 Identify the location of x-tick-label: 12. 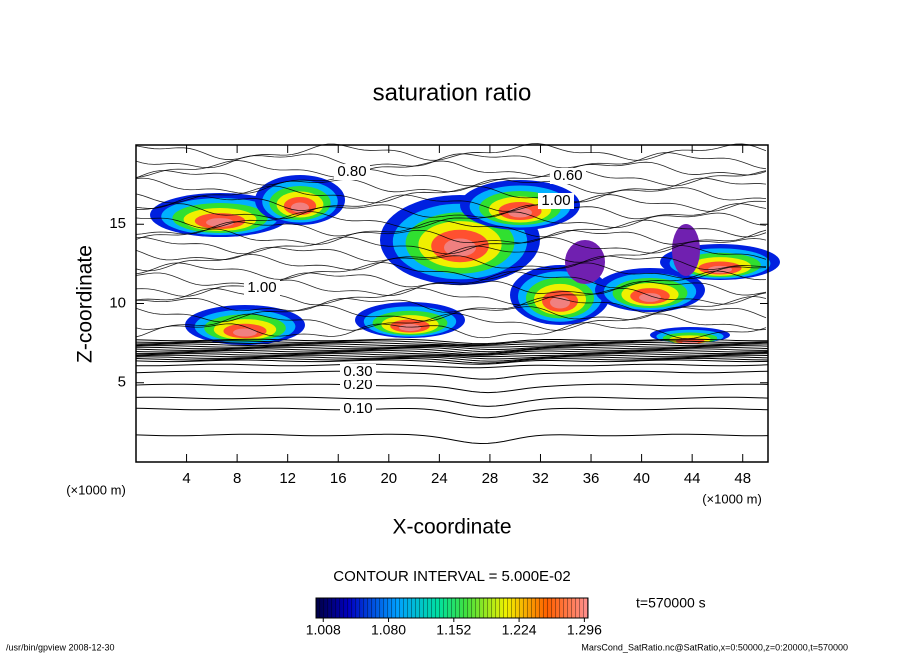
(287, 478).